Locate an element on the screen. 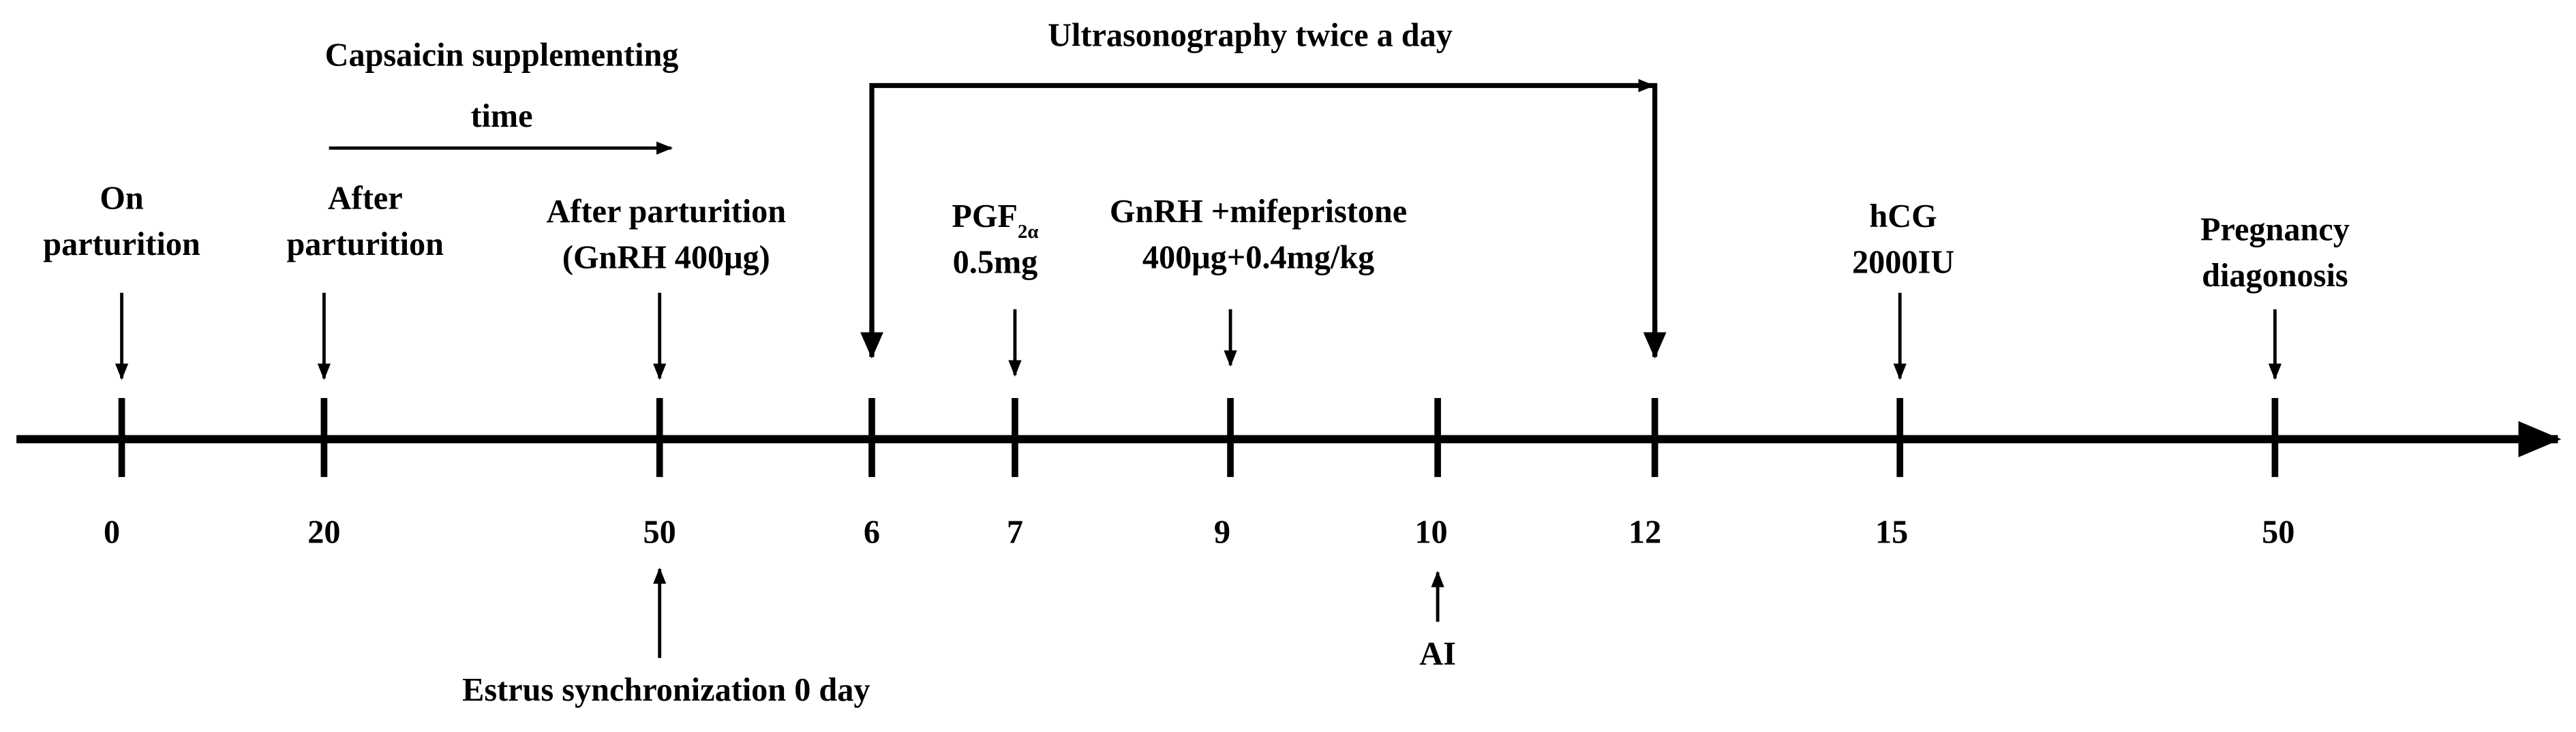 The image size is (2576, 732). event-subscript: 2α is located at coordinates (1028, 232).